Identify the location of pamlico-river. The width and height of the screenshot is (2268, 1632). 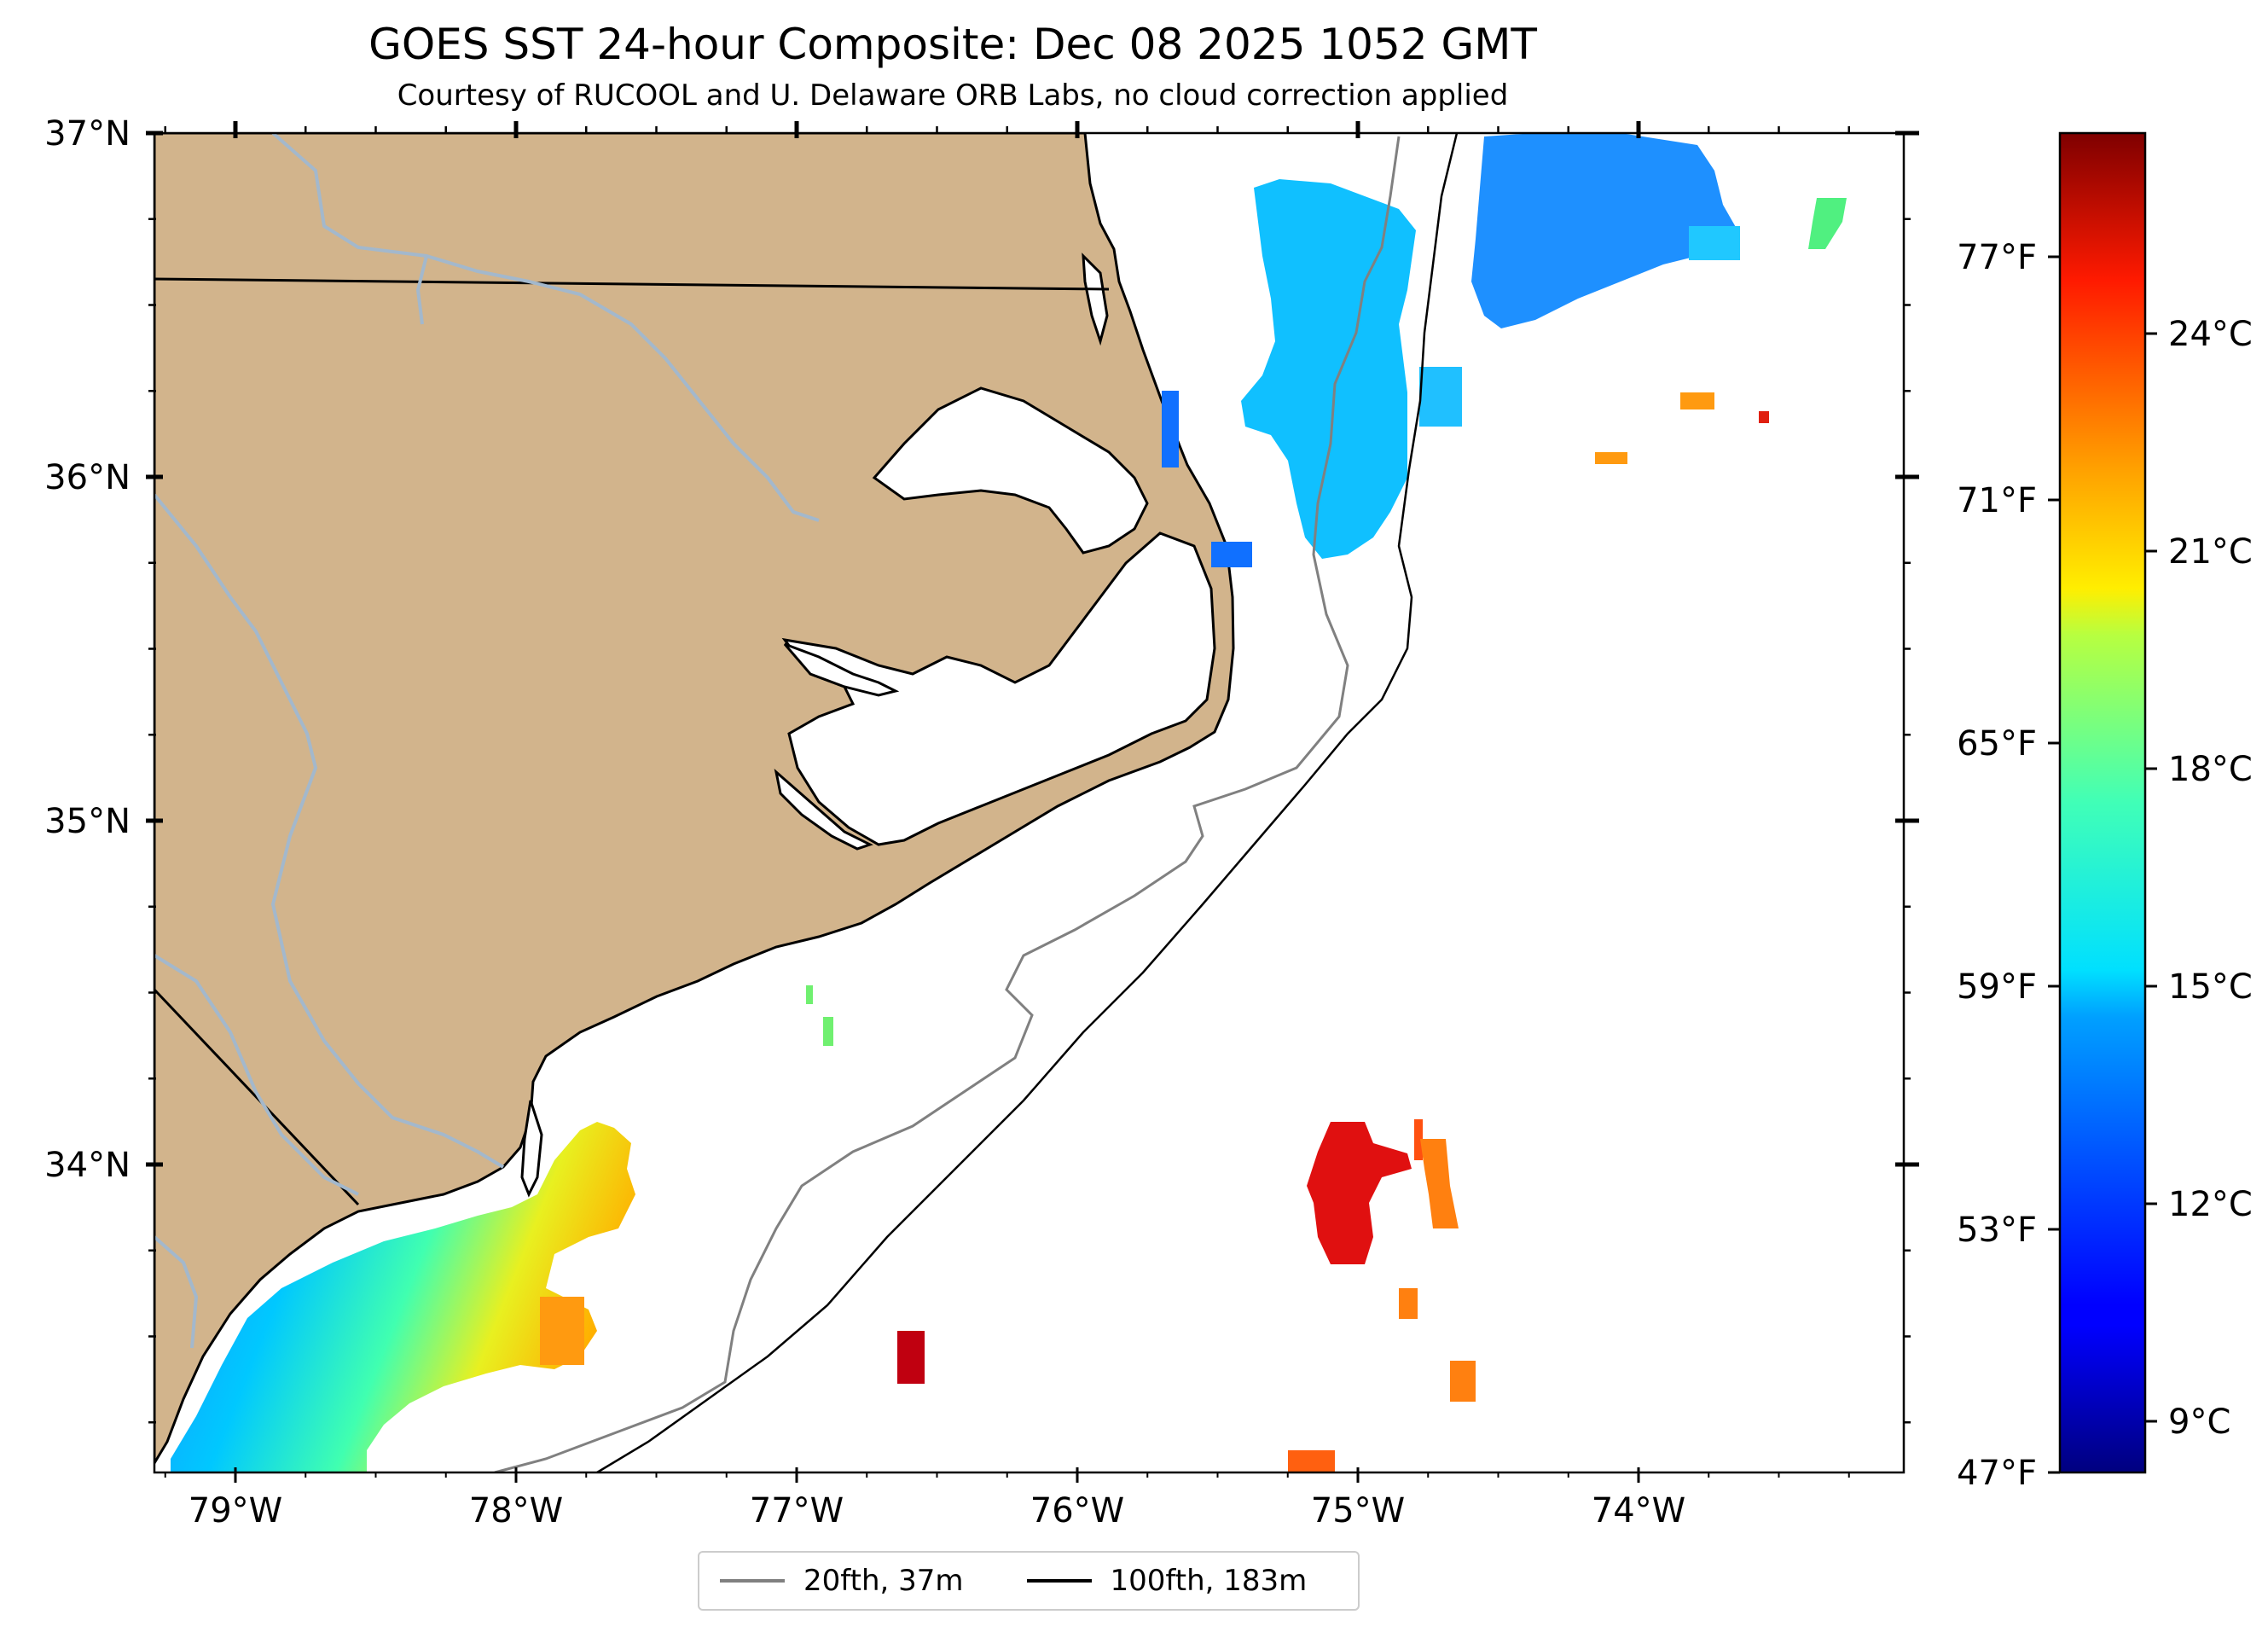
(841, 669).